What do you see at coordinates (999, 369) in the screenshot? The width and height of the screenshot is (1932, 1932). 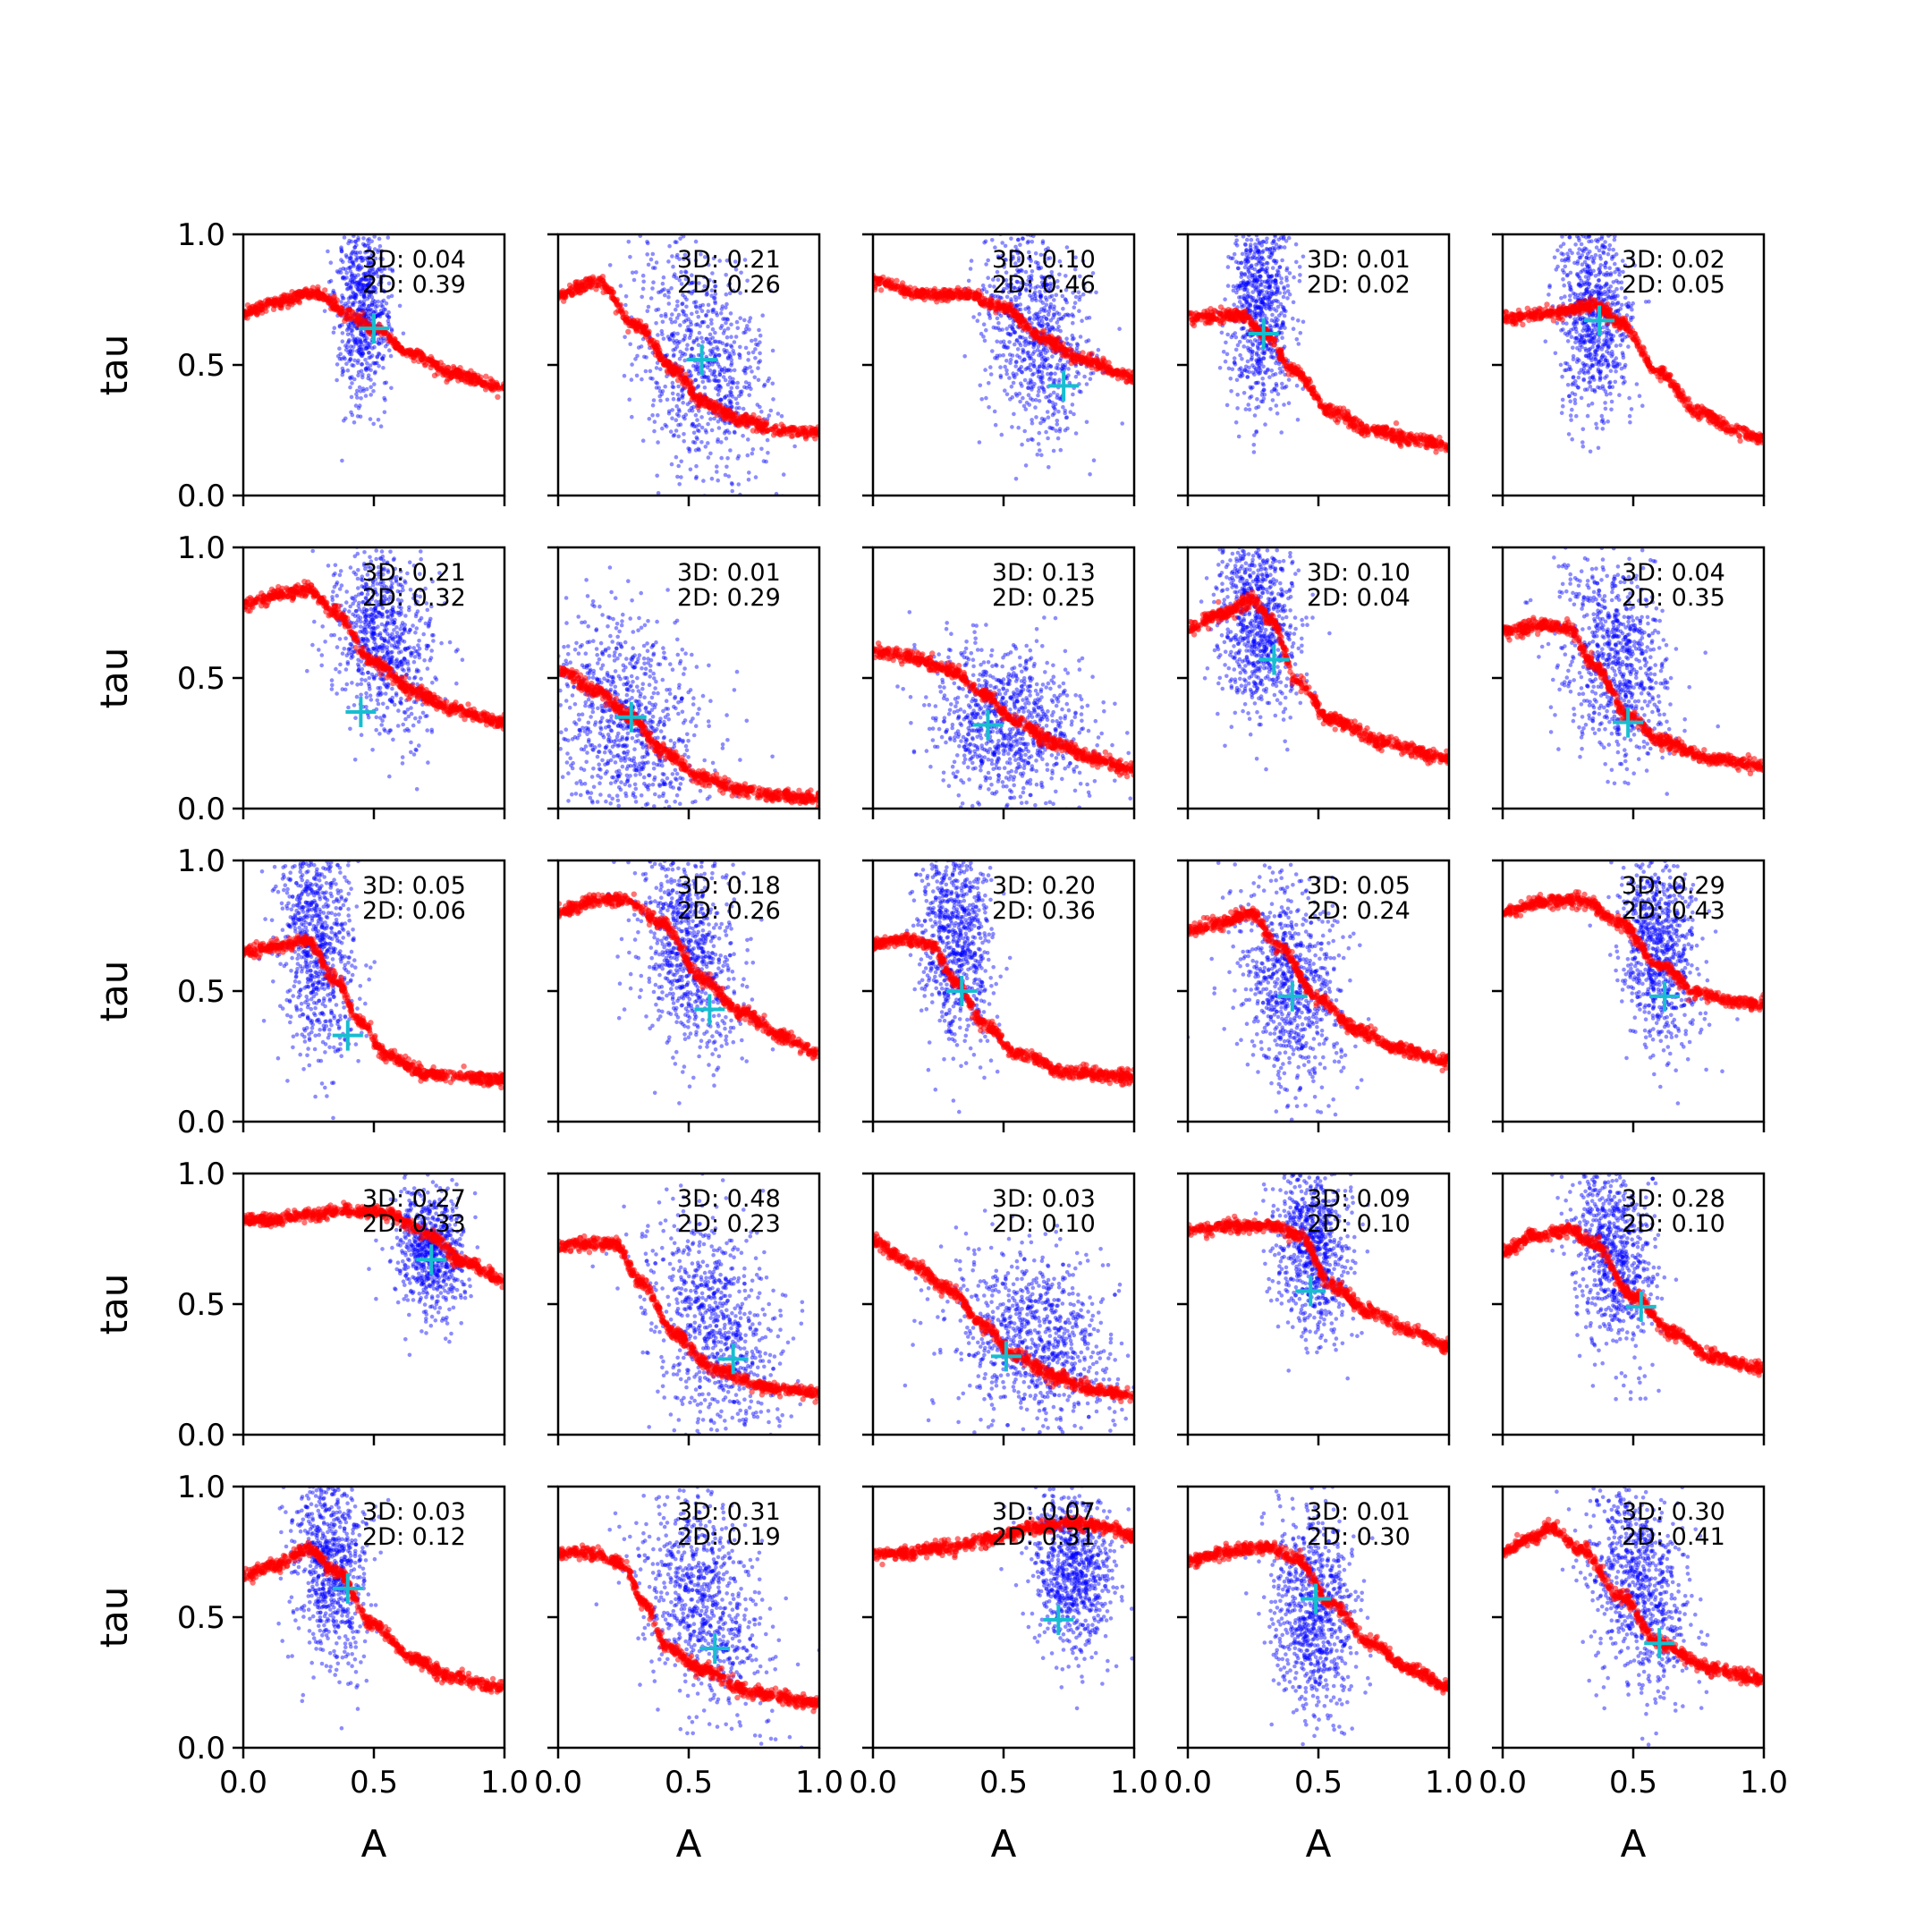 I see `ticks` at bounding box center [999, 369].